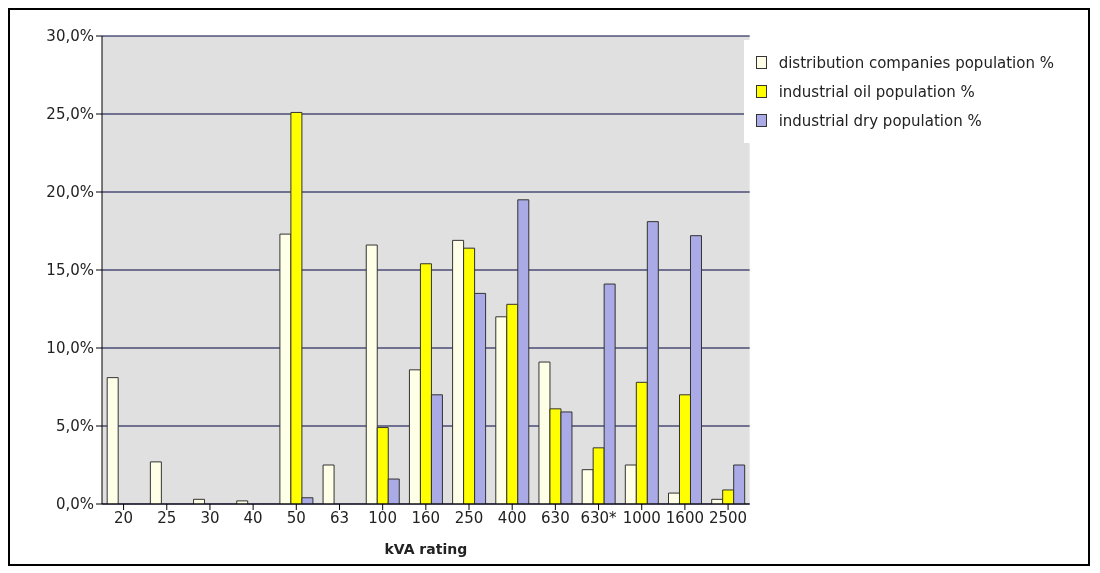  I want to click on legend-label: industrial dry population %, so click(880, 120).